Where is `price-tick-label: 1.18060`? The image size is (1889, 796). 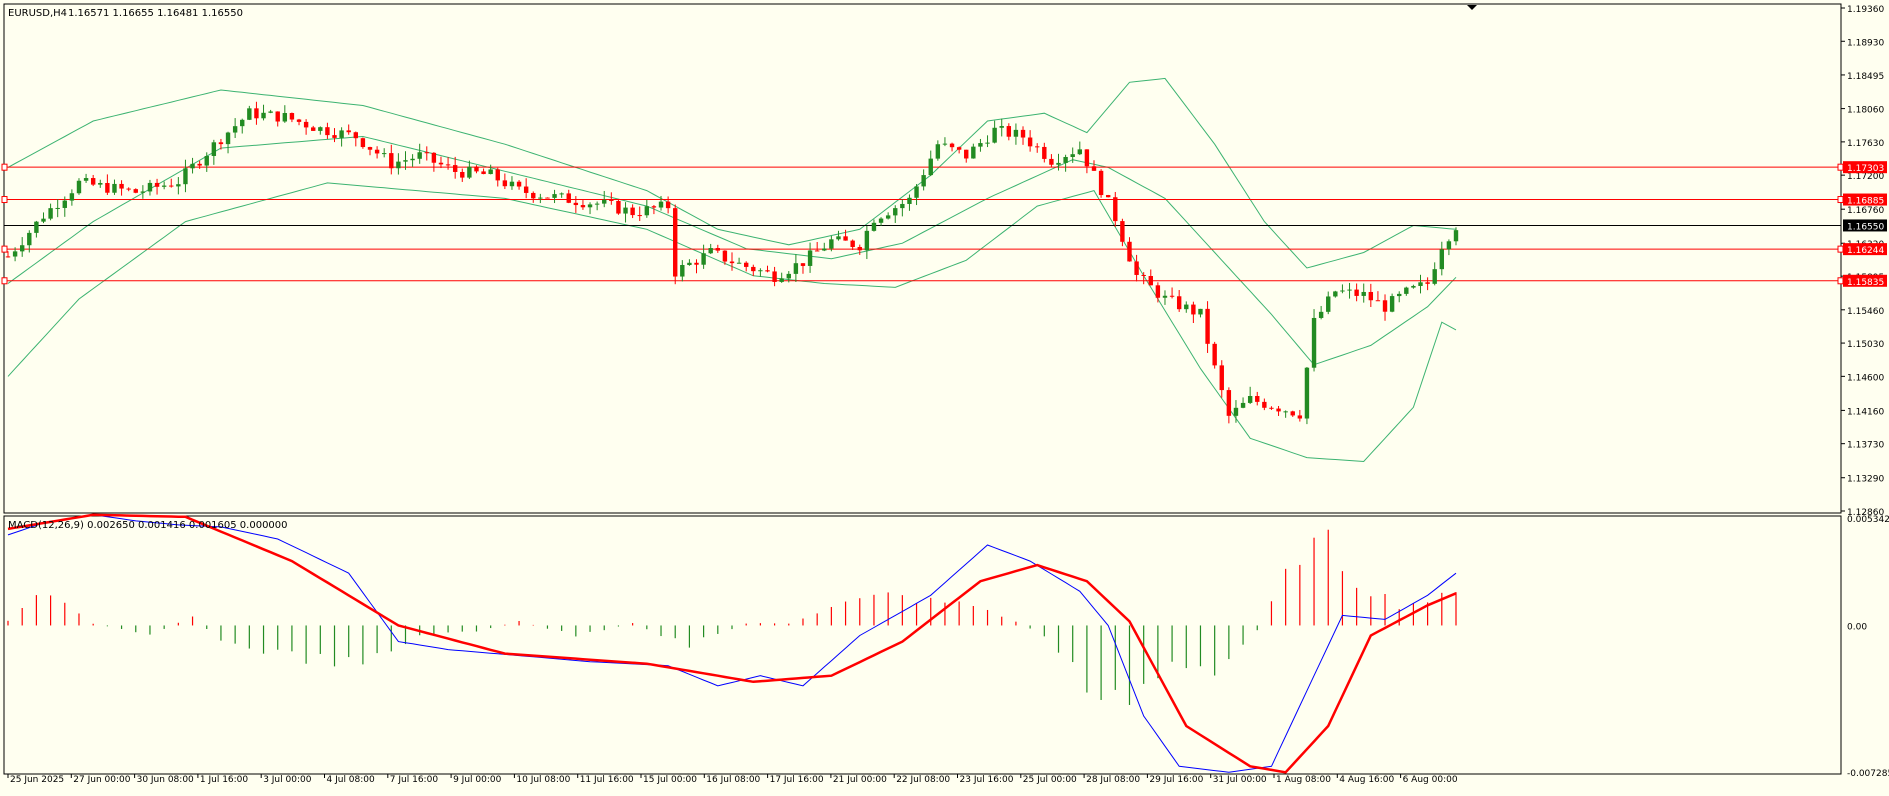
price-tick-label: 1.18060 is located at coordinates (1865, 111).